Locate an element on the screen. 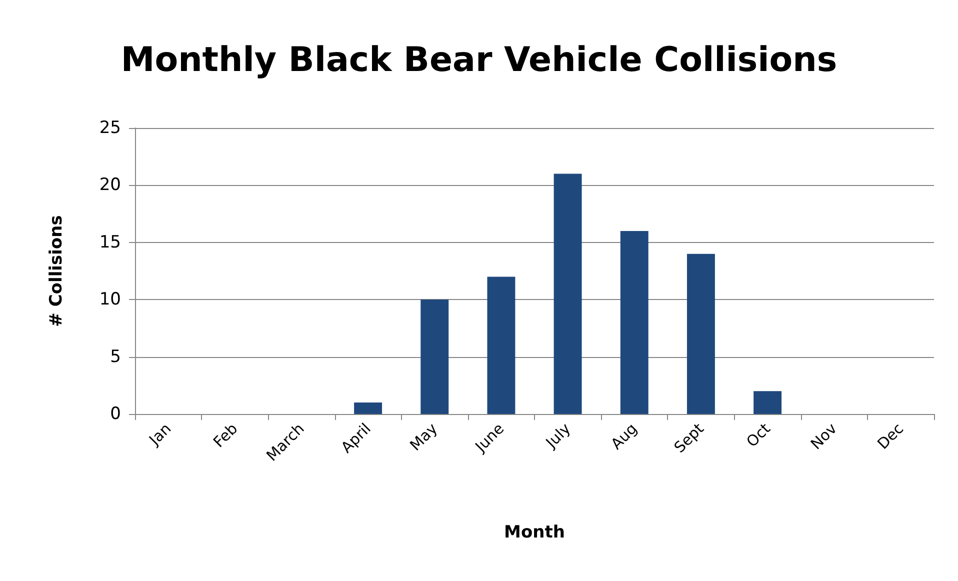 This screenshot has width=958, height=581. y-tick-label: 15 is located at coordinates (110, 242).